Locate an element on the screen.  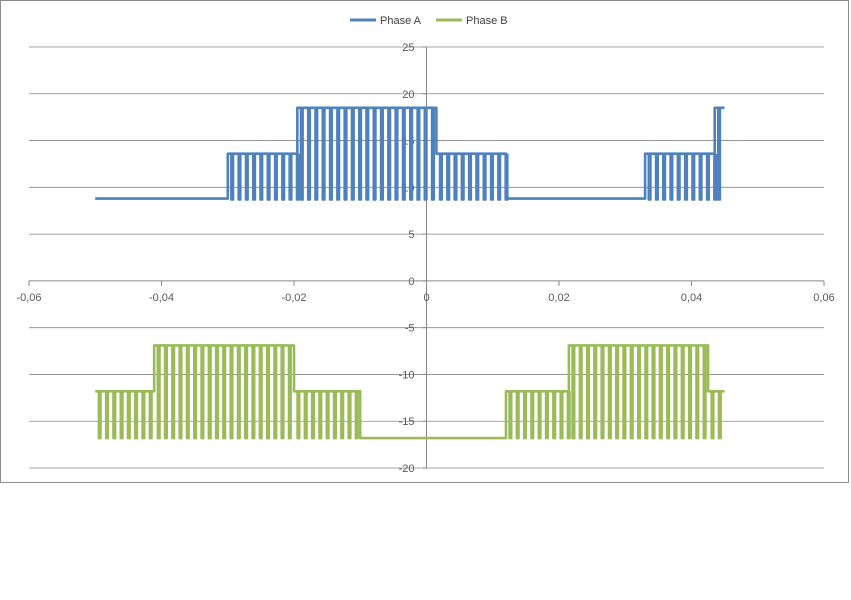
y-tick-label: 20 is located at coordinates (408, 95).